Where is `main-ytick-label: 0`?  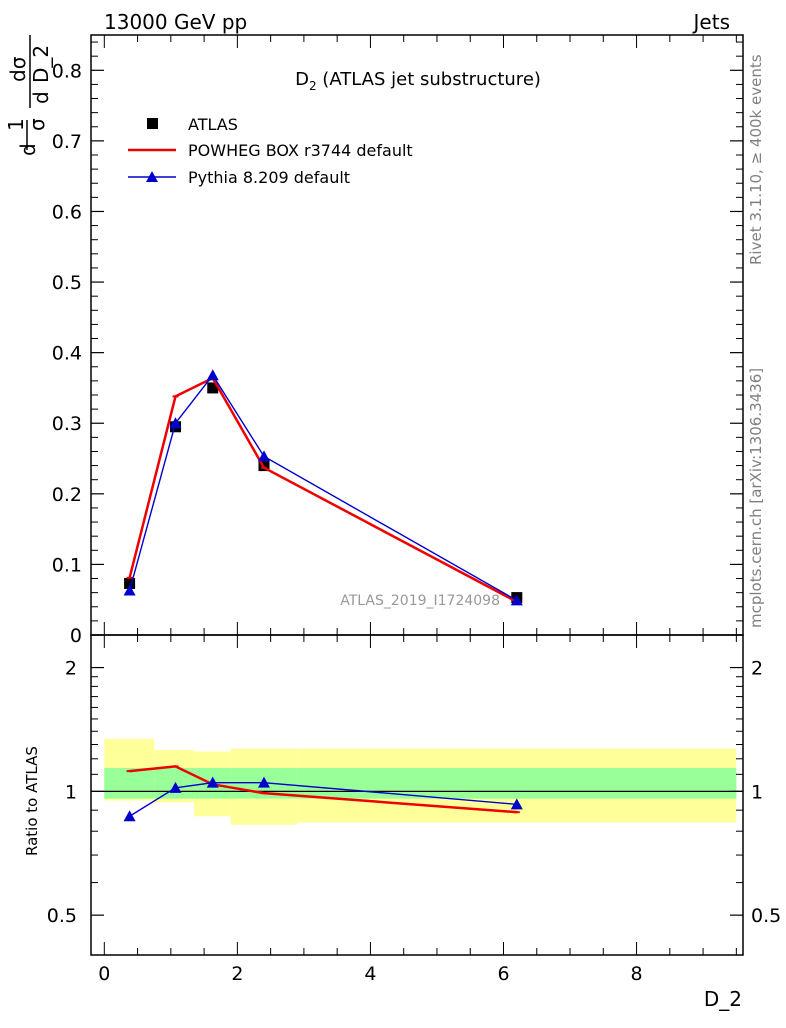 main-ytick-label: 0 is located at coordinates (76, 636).